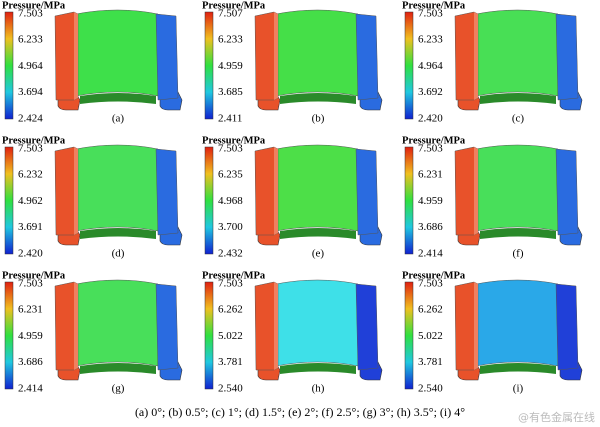 This screenshot has width=600, height=427. I want to click on colorbar-label: 6.232, so click(30, 175).